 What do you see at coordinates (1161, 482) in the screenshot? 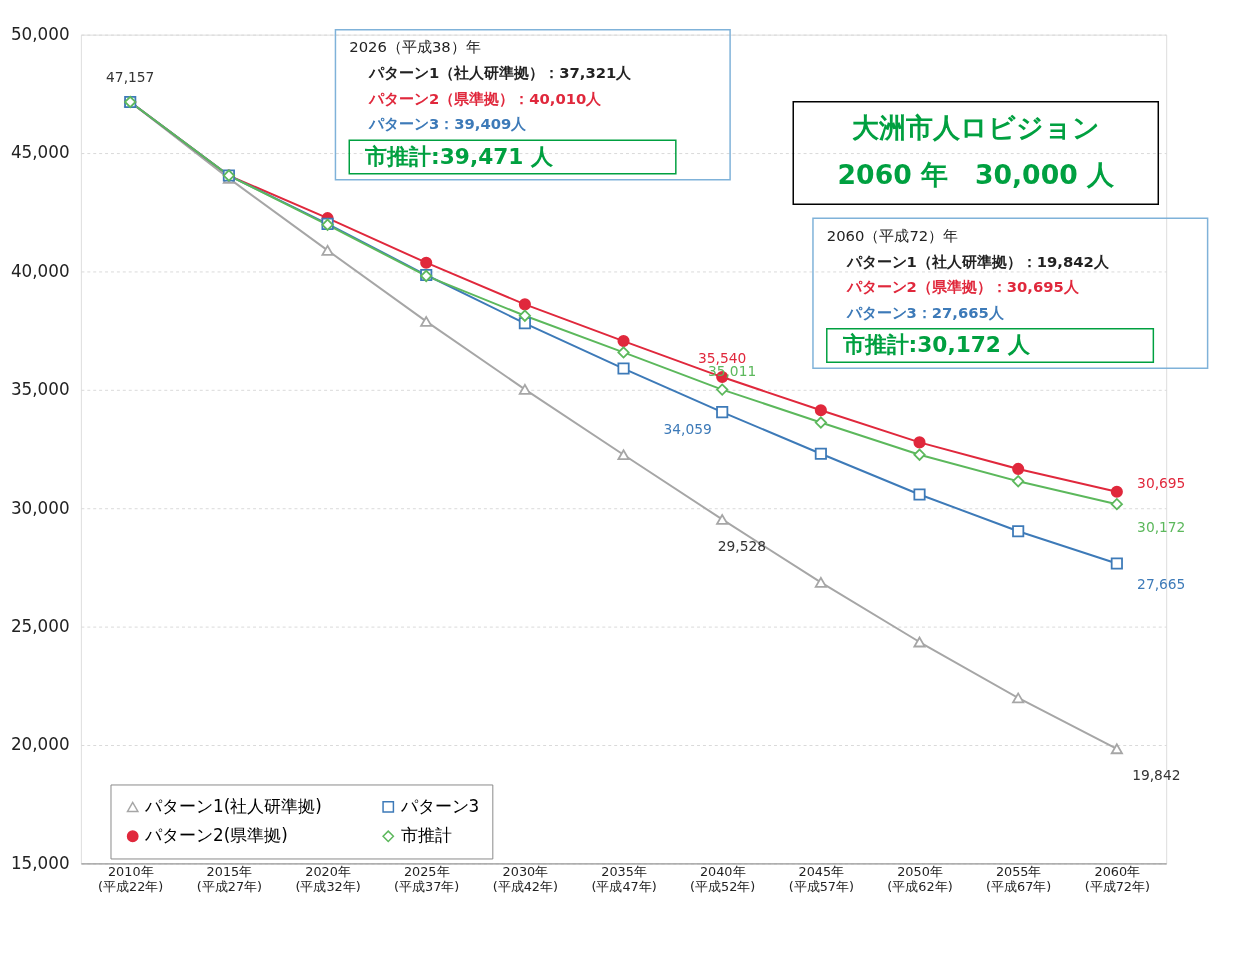
I see `data-label: 30,695` at bounding box center [1161, 482].